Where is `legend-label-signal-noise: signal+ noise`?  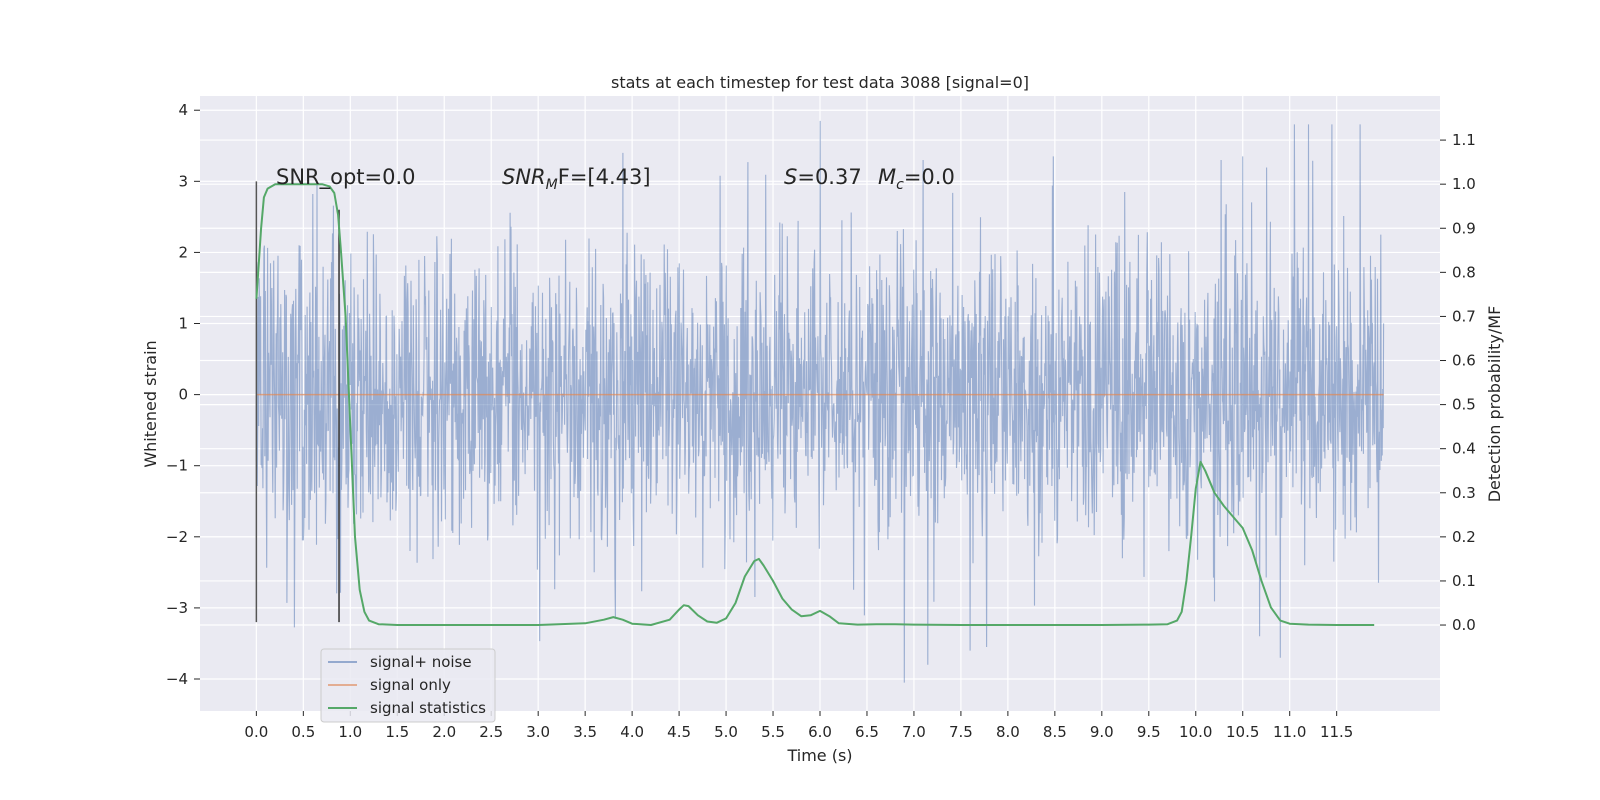 legend-label-signal-noise: signal+ noise is located at coordinates (421, 662).